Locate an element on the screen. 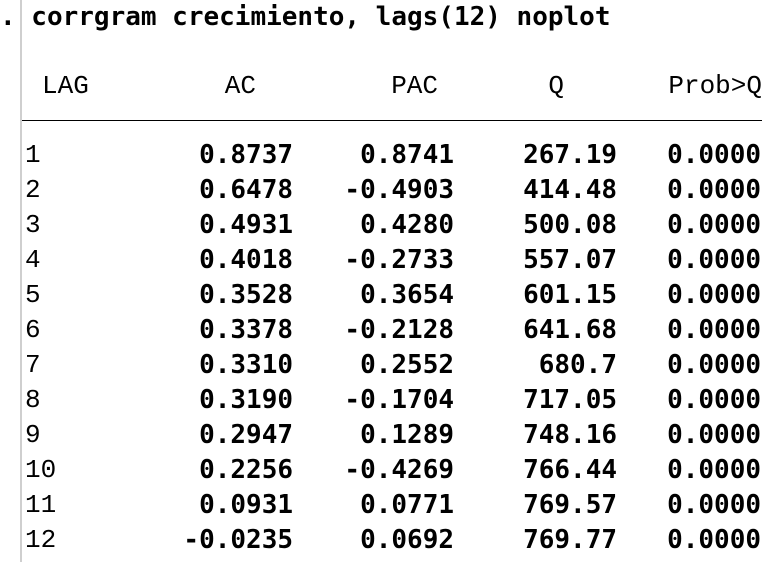 This screenshot has height=562, width=784. table-row: 4 0.4018 -0.2733 557.07 0.0000 is located at coordinates (392, 260).